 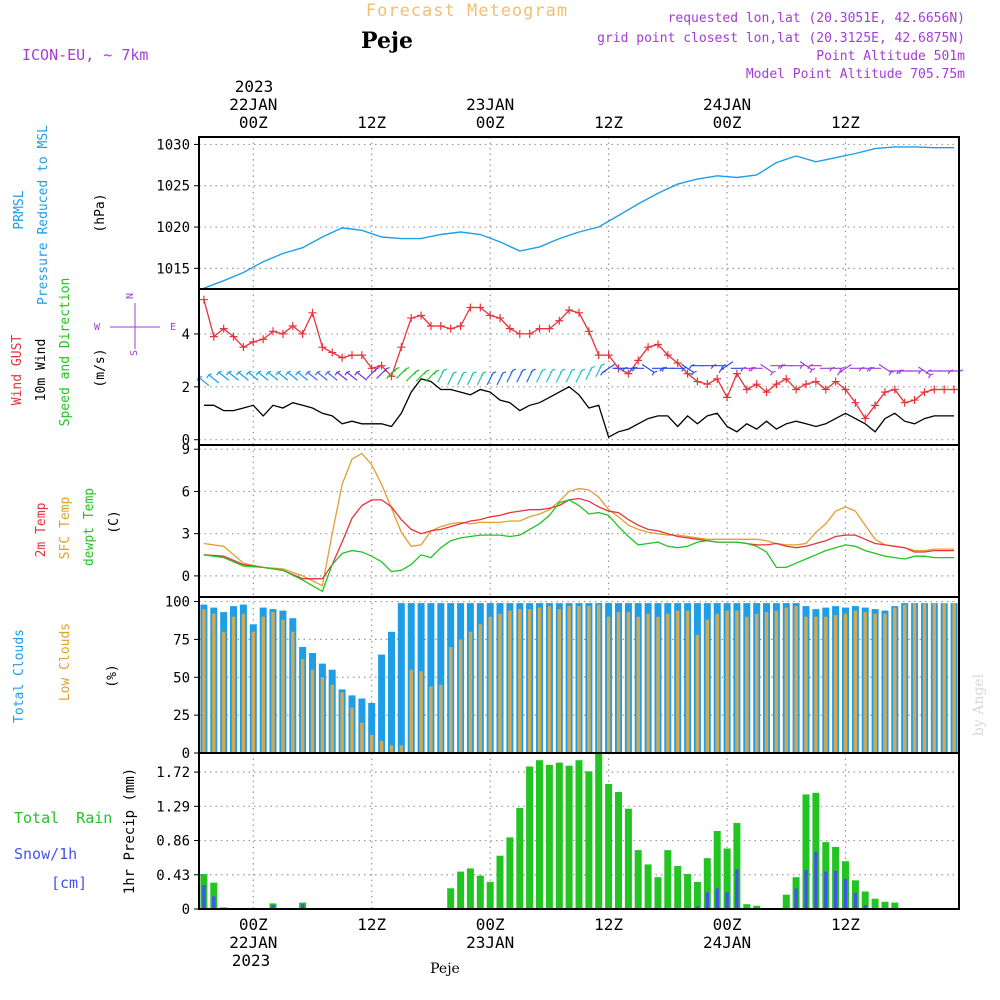 What do you see at coordinates (173, 807) in the screenshot?
I see `y-tick-label: 1.29` at bounding box center [173, 807].